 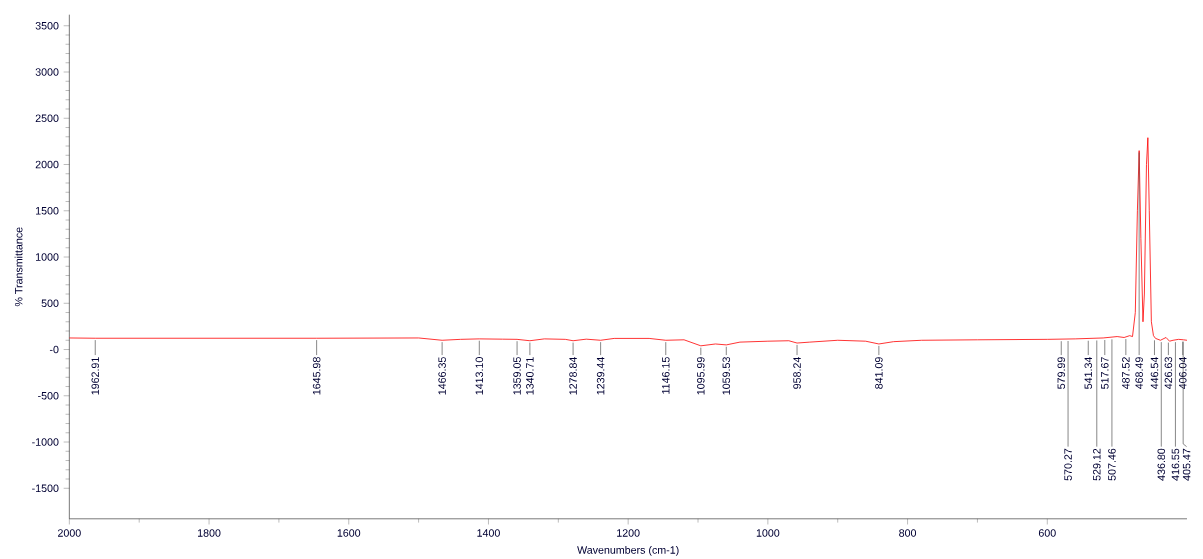 I want to click on annotation: 958.24, so click(x=797, y=373).